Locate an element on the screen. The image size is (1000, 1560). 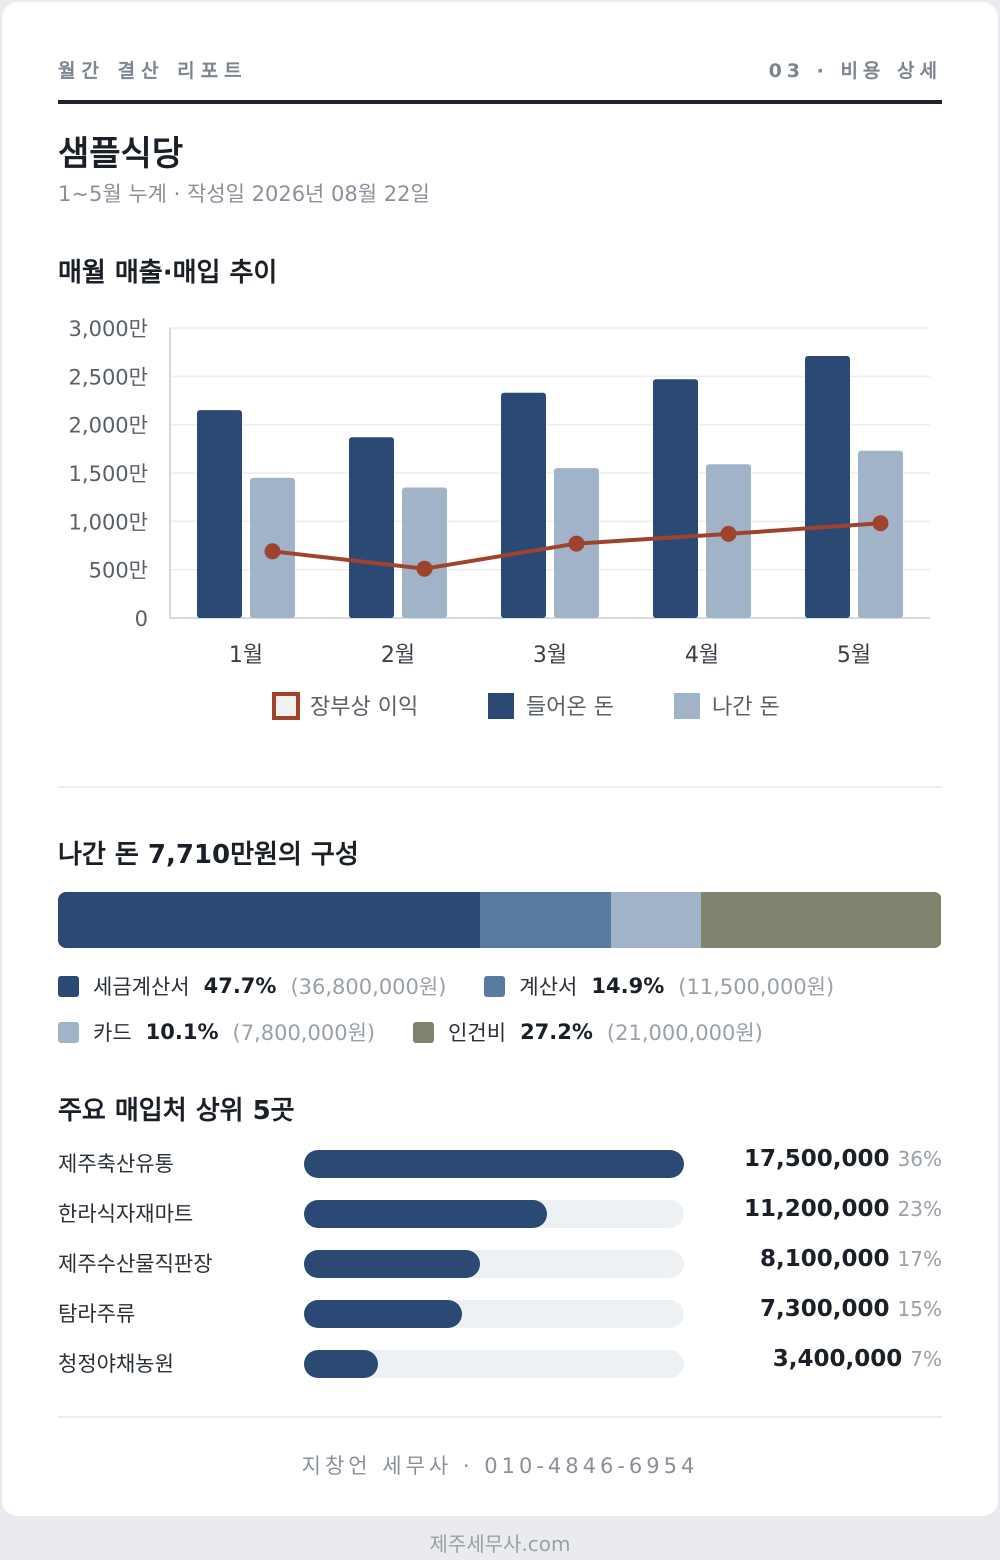
legend-name: 계산서 is located at coordinates (548, 987).